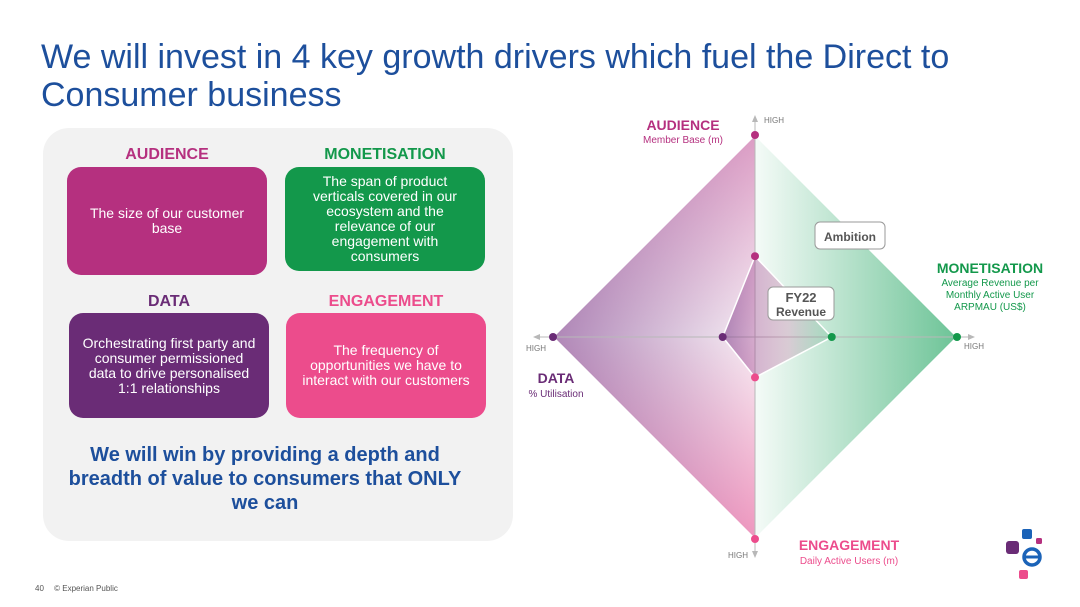 Image resolution: width=1080 pixels, height=607 pixels. I want to click on data-axis-sublabel: % Utilisation, so click(555, 394).